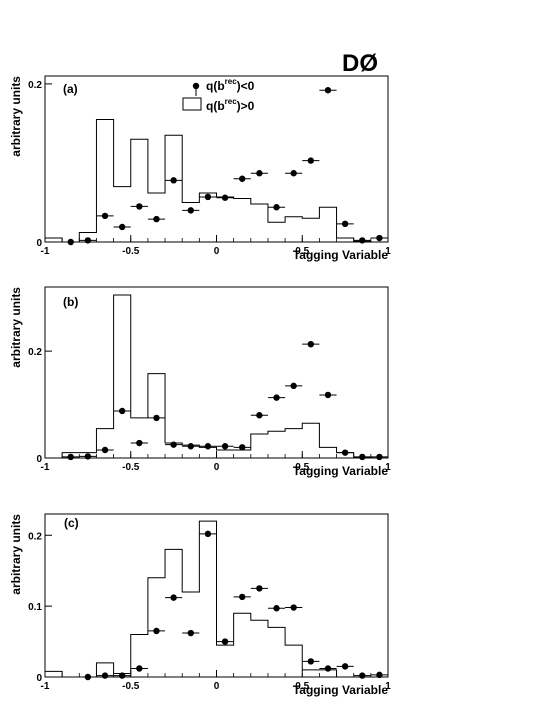  I want to click on legend: q(brec)<0 q(brec)>0, so click(218, 95).